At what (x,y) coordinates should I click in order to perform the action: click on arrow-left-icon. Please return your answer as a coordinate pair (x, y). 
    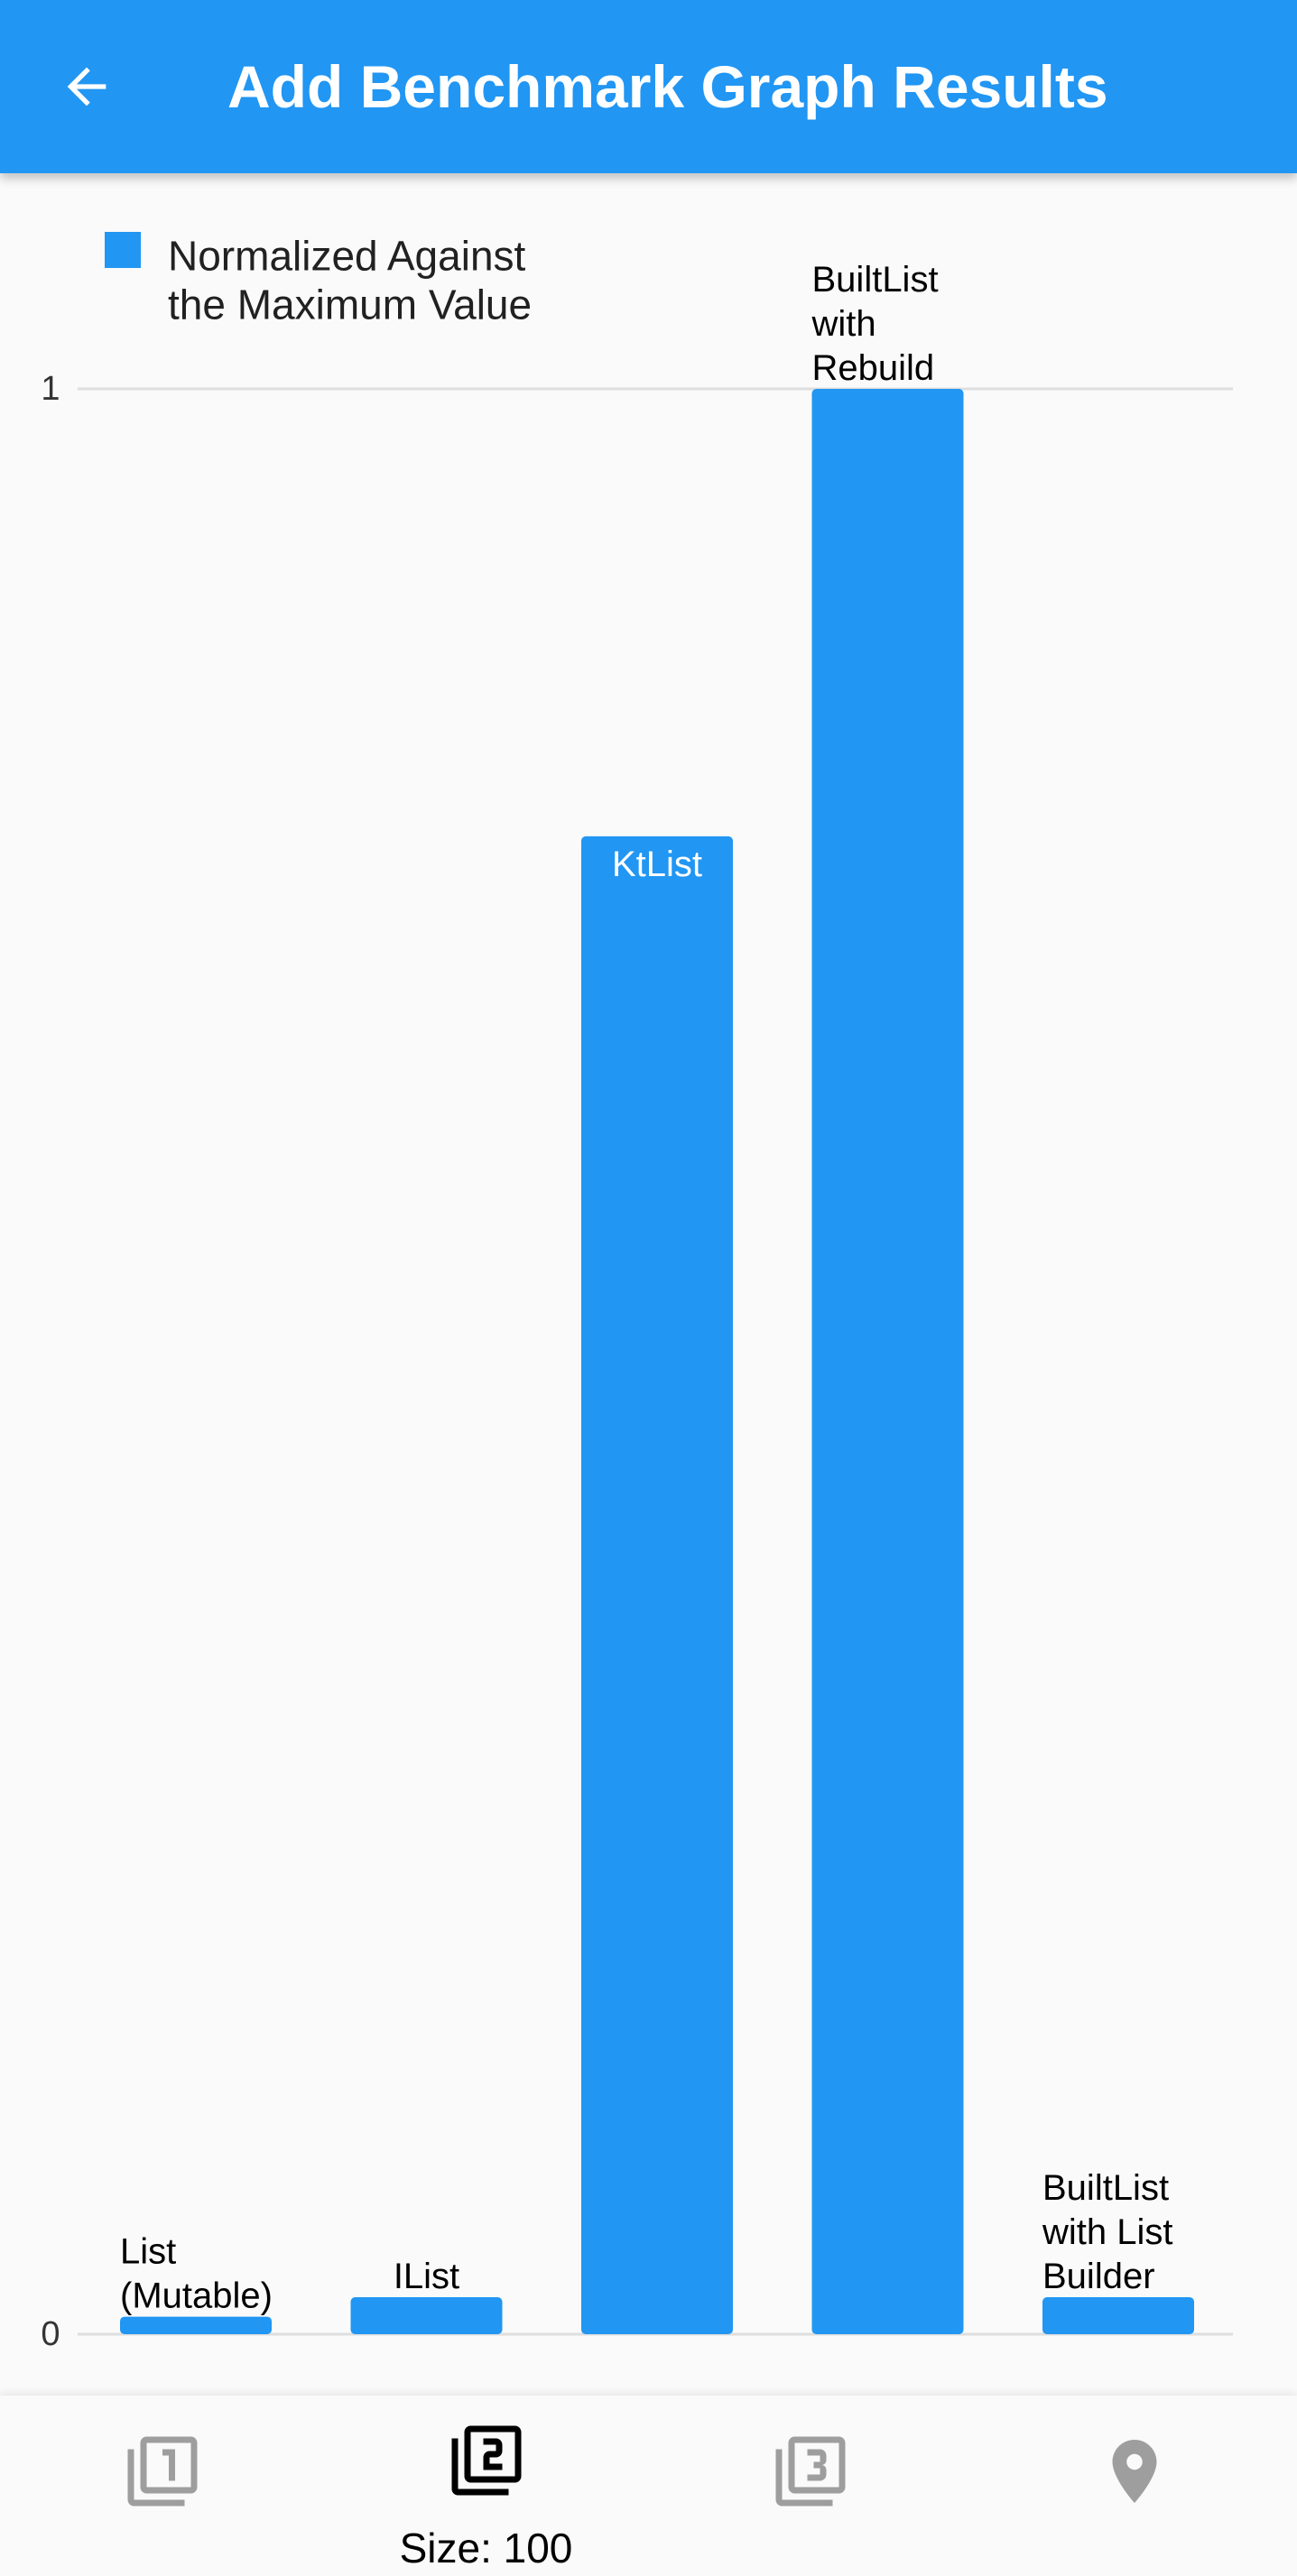
    Looking at the image, I should click on (87, 86).